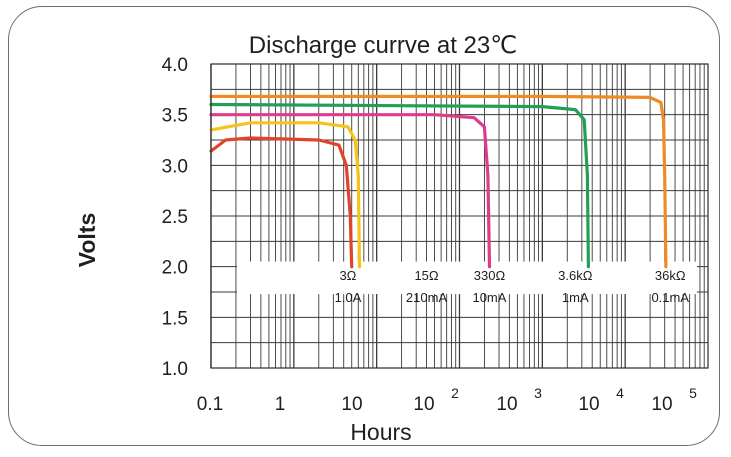 This screenshot has width=731, height=457. Describe the element at coordinates (455, 393) in the screenshot. I see `x-tick-exponent: 2` at that location.